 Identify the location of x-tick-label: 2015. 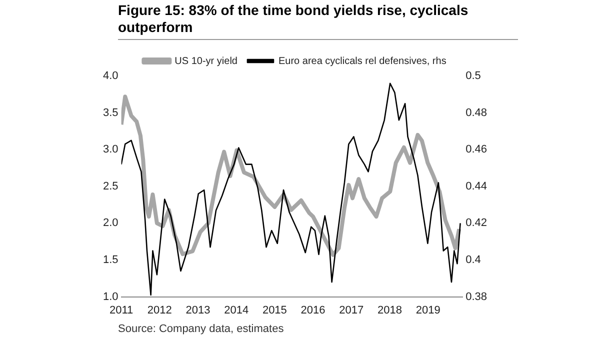
(274, 310).